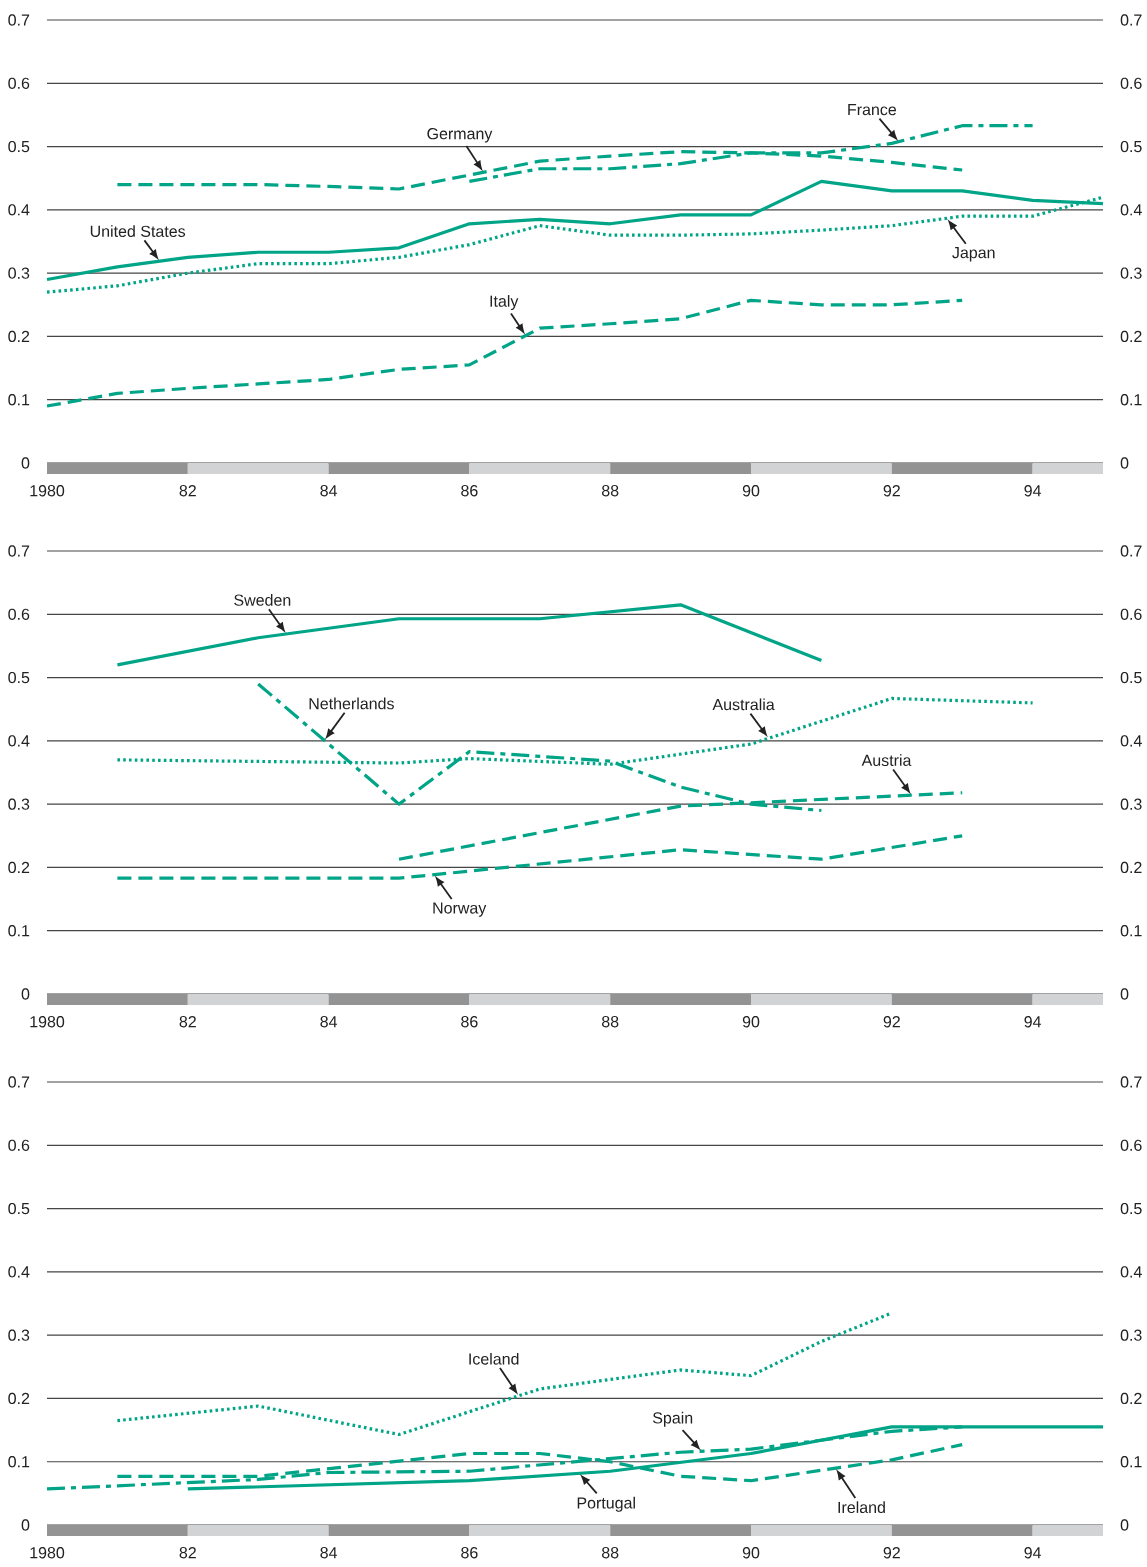 The width and height of the screenshot is (1147, 1567). Describe the element at coordinates (262, 600) in the screenshot. I see `series-label: Sweden` at that location.